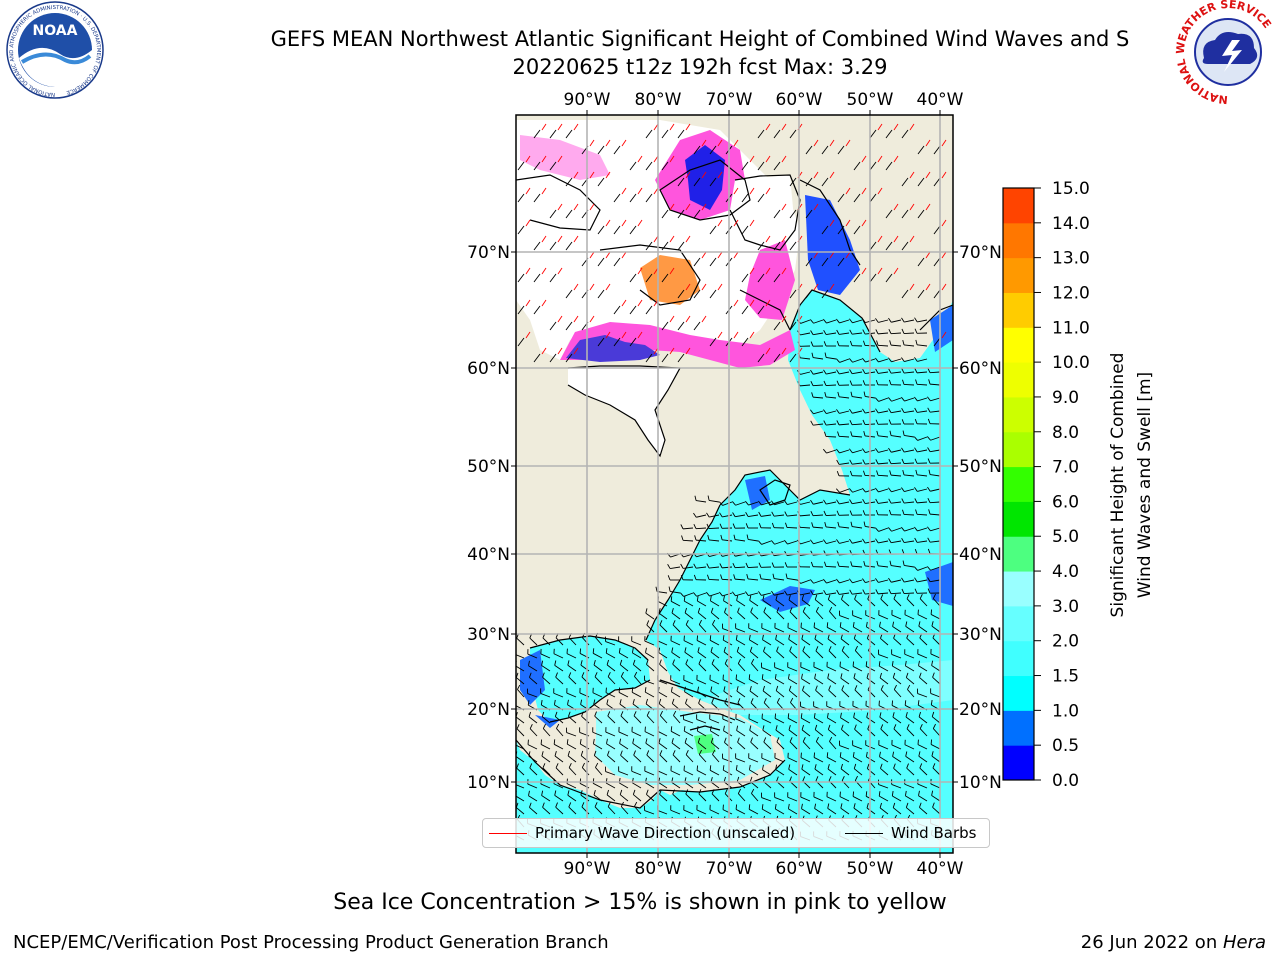 The height and width of the screenshot is (960, 1280). I want to click on colorbar-swatch, so click(1018, 728).